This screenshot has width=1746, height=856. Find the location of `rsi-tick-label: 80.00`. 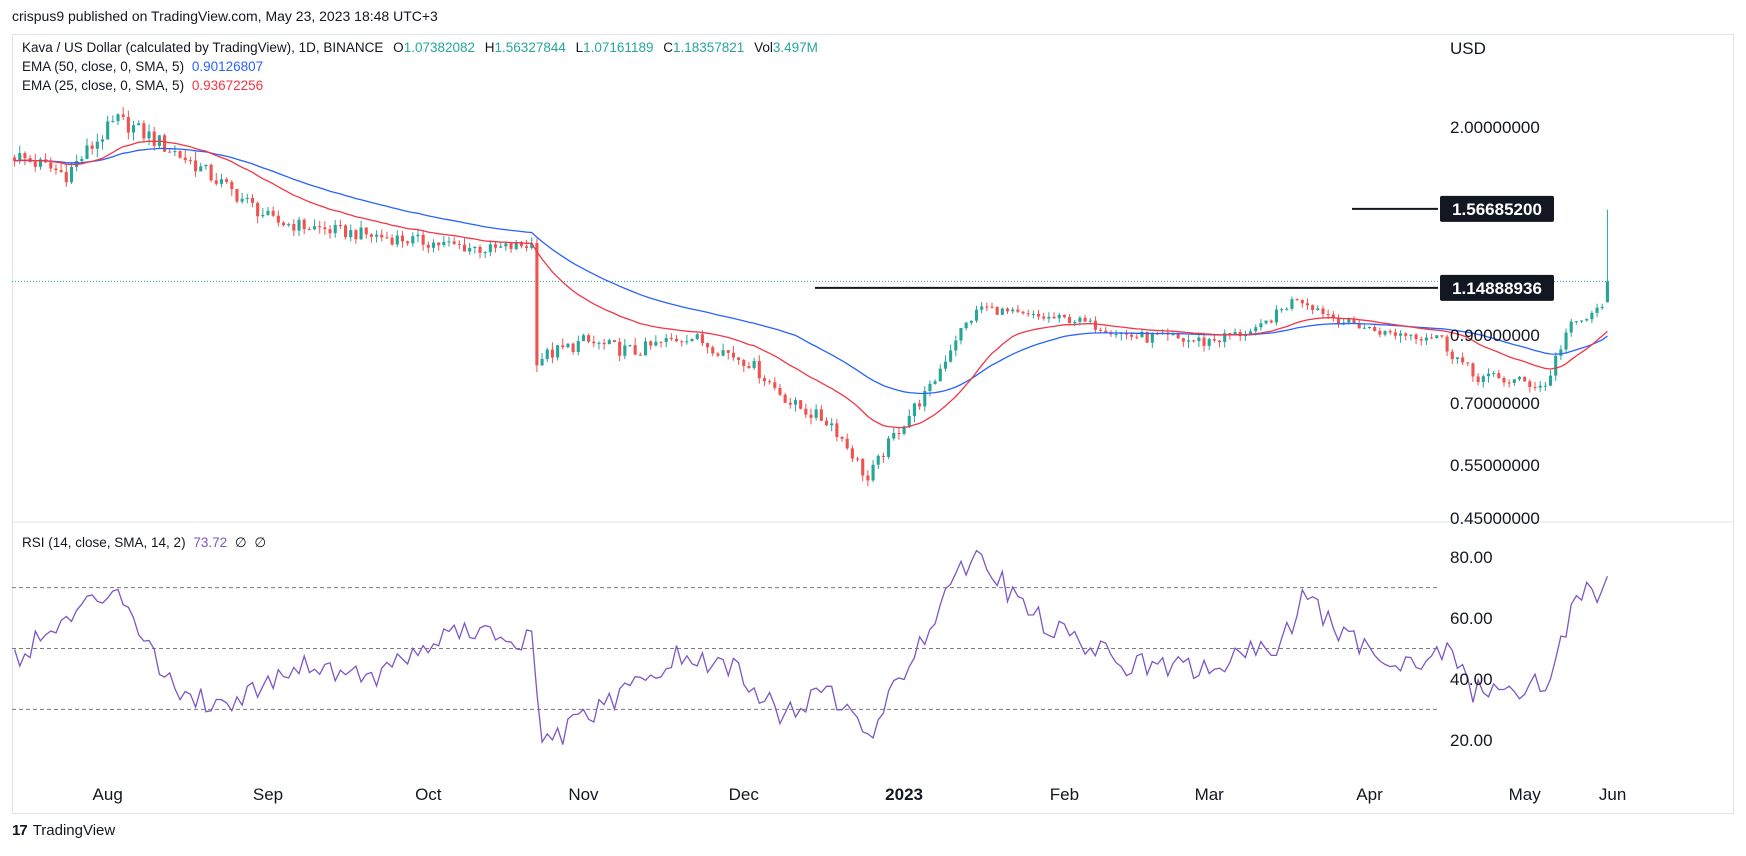

rsi-tick-label: 80.00 is located at coordinates (1471, 557).